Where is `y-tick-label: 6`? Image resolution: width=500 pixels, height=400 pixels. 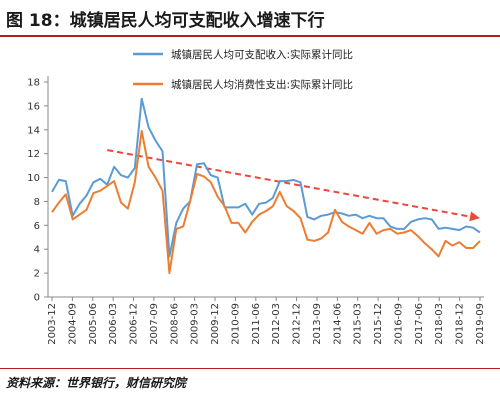
y-tick-label: 6 is located at coordinates (37, 226).